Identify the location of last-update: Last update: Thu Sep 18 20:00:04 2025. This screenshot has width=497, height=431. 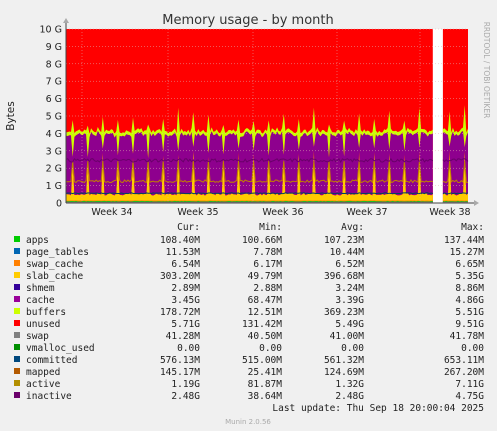
(378, 408).